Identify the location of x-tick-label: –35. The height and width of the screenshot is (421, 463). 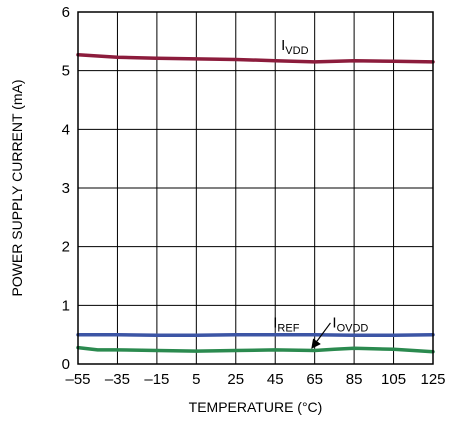
(117, 379).